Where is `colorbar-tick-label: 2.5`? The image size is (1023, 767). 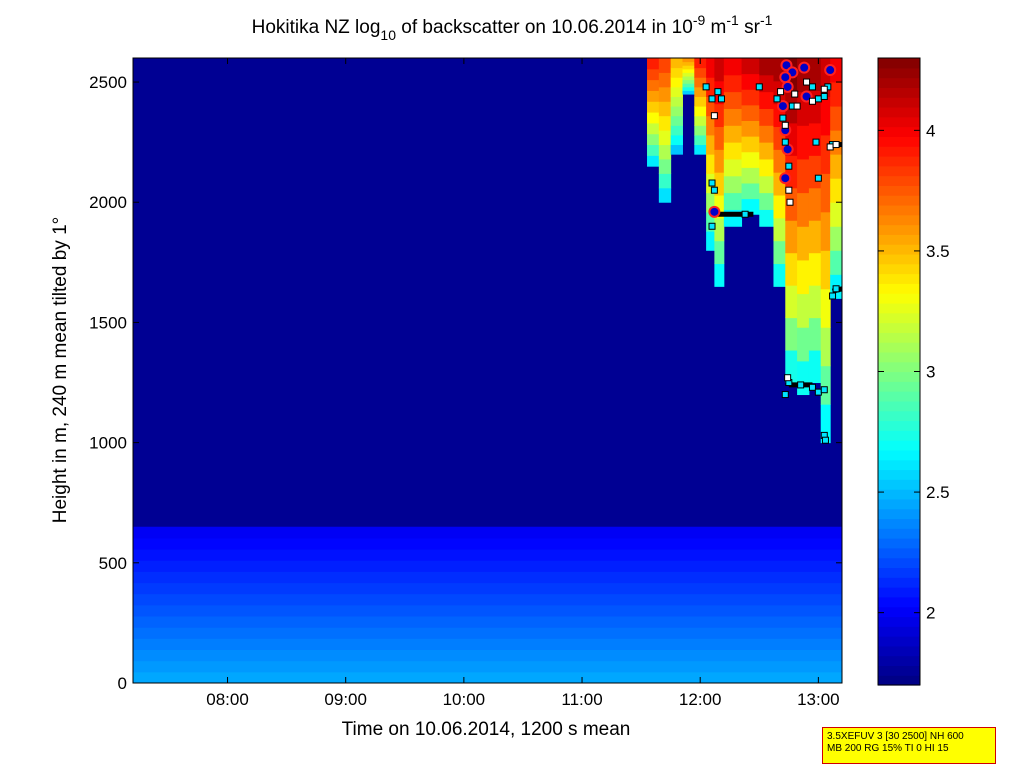
colorbar-tick-label: 2.5 is located at coordinates (938, 492).